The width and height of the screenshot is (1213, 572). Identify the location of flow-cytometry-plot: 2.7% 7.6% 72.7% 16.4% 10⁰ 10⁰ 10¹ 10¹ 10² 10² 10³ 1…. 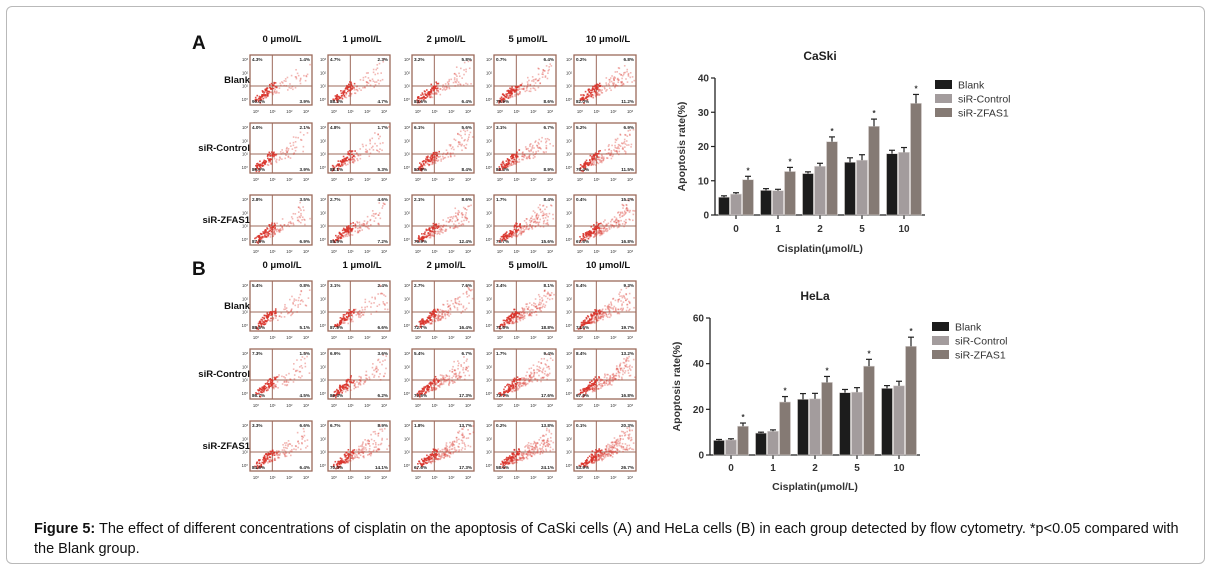
(439, 310).